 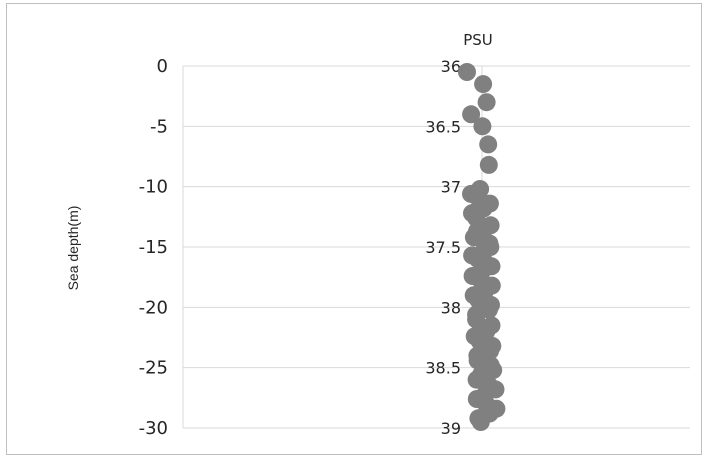 I want to click on y-tick-label: 0, so click(x=162, y=66).